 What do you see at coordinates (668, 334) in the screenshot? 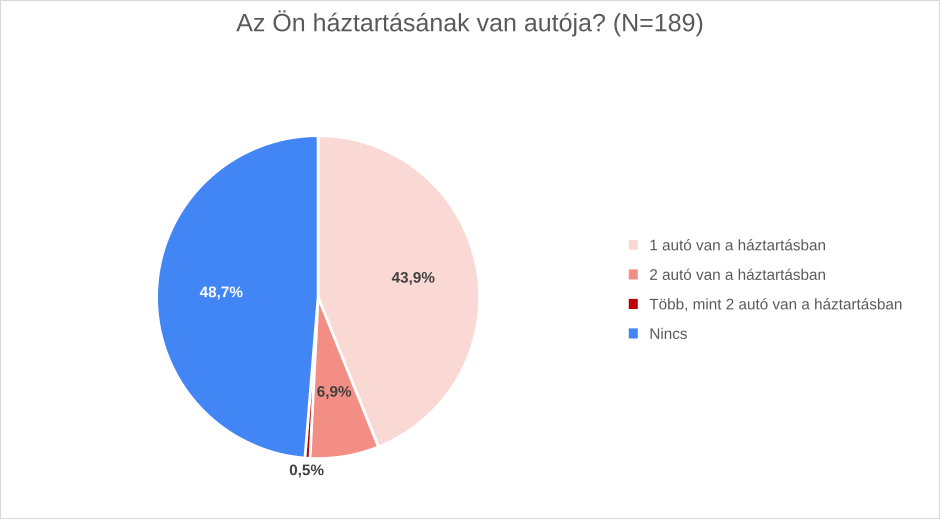
I see `legend-label: Nincs` at bounding box center [668, 334].